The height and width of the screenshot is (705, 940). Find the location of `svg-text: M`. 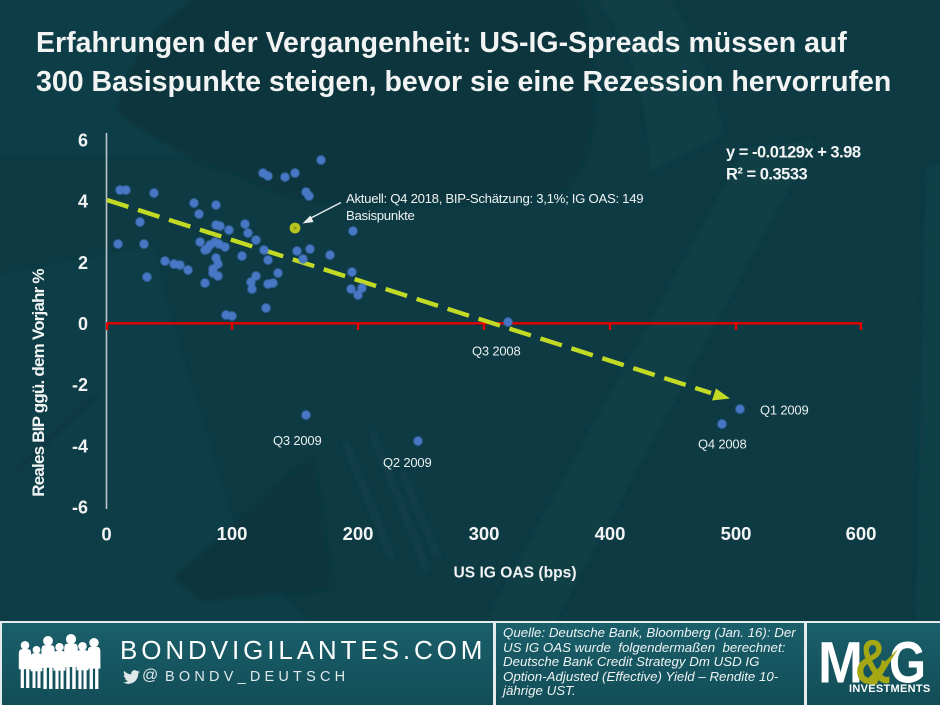

svg-text: M is located at coordinates (840, 662).